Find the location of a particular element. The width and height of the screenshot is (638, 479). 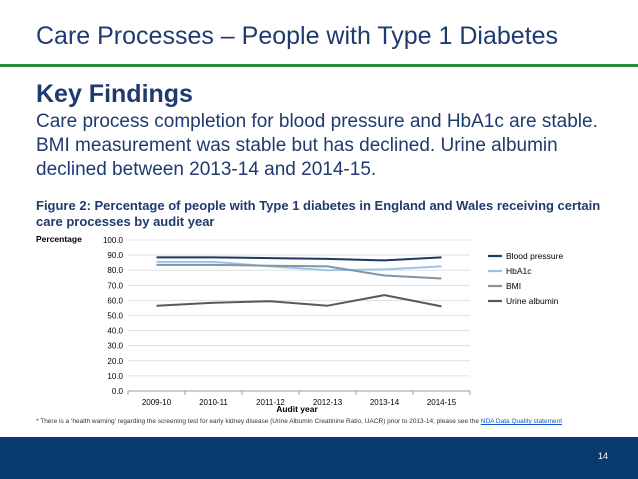

y-tick-label: 50.0 is located at coordinates (115, 316).